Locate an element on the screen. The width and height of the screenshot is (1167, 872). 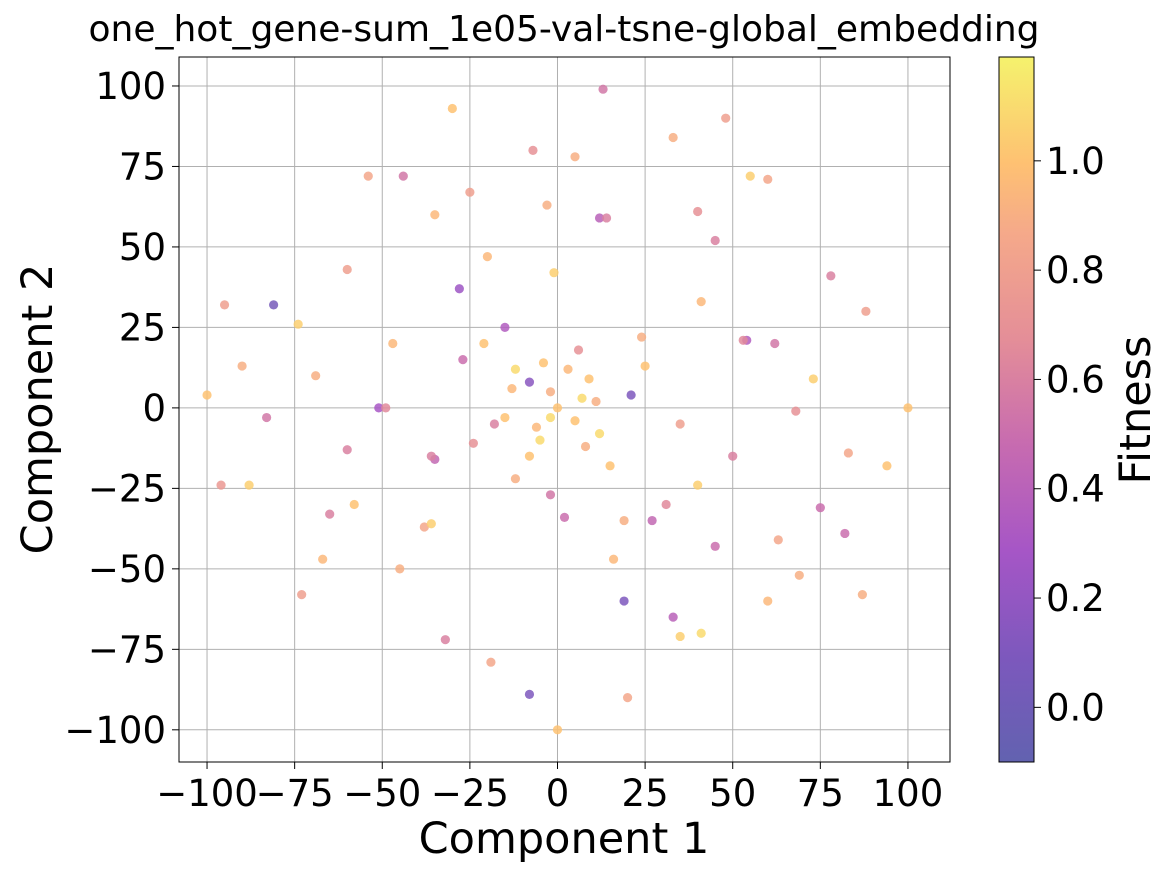
y-tick-label: 0 is located at coordinates (154, 408).